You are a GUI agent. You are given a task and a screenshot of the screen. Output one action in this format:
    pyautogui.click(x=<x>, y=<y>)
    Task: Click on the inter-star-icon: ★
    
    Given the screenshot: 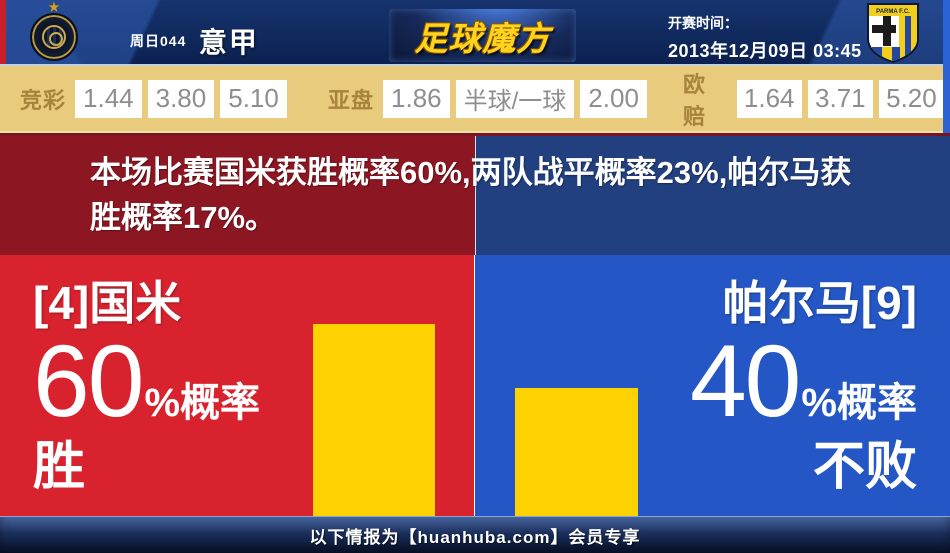 What is the action you would take?
    pyautogui.click(x=54, y=8)
    